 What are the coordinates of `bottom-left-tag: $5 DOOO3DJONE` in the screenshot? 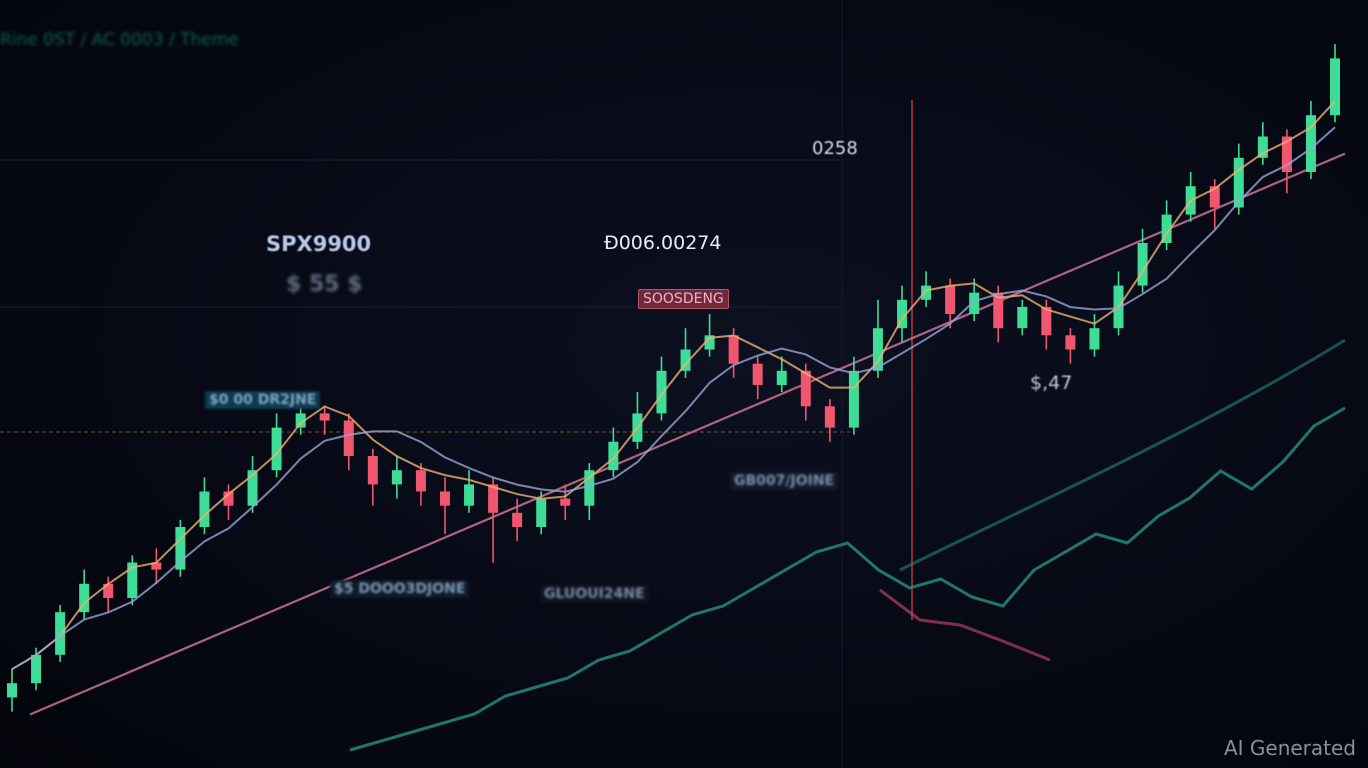 It's located at (400, 589).